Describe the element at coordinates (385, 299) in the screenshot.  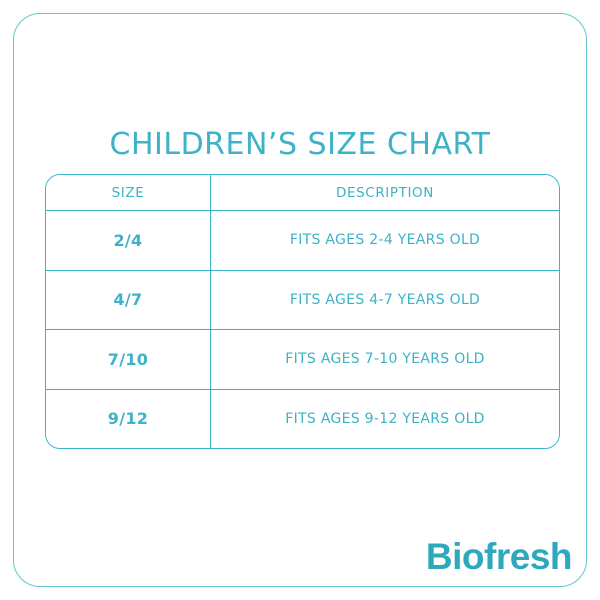
I see `description-cell-4-7: FITS AGES 4-7 YEARS OLD` at that location.